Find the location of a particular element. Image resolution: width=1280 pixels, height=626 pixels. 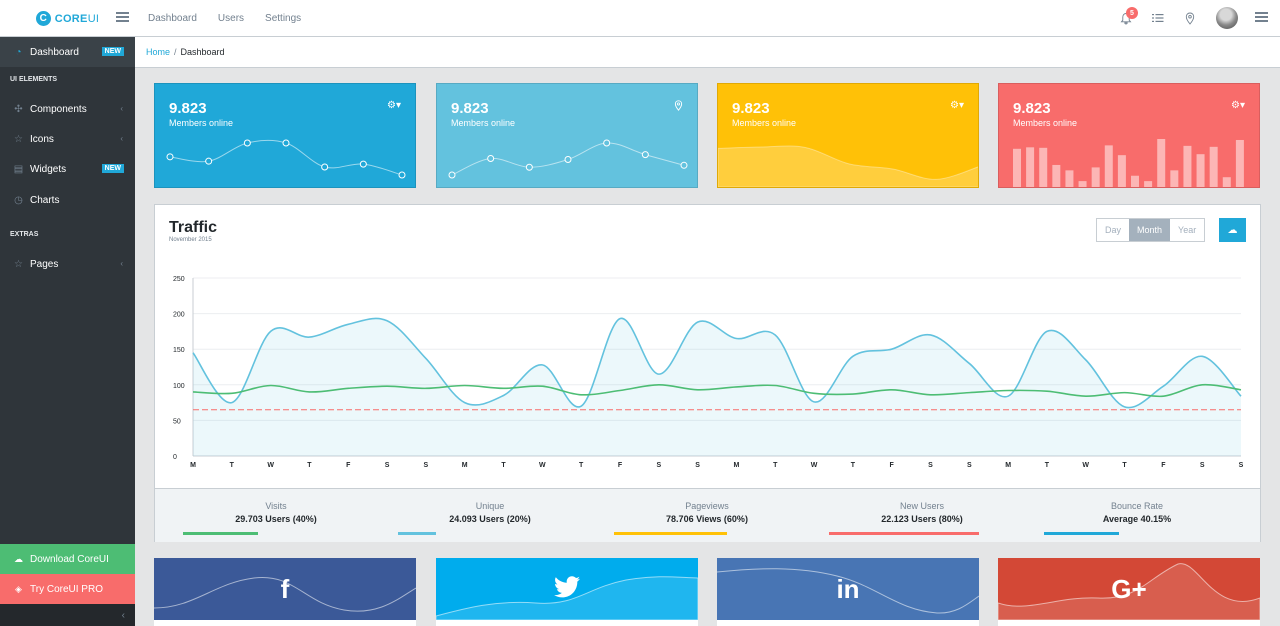

brand-name-rest: UI is located at coordinates (93, 18).